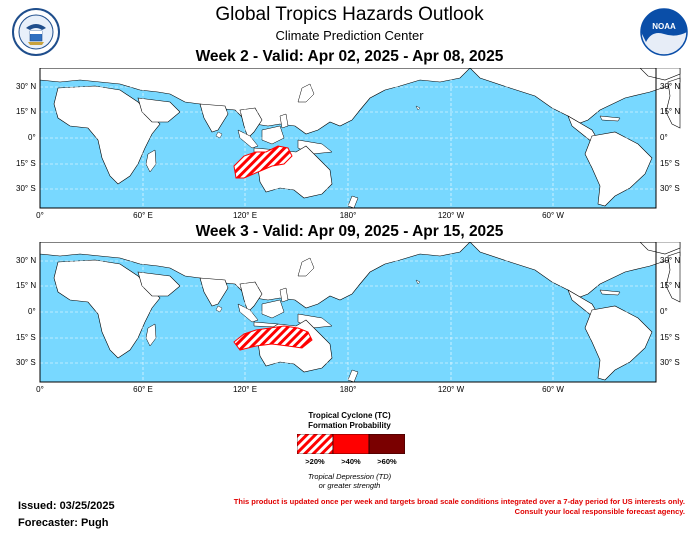 The height and width of the screenshot is (540, 699). Describe the element at coordinates (349, 485) in the screenshot. I see `legend-note-line2: or greater strength` at that location.